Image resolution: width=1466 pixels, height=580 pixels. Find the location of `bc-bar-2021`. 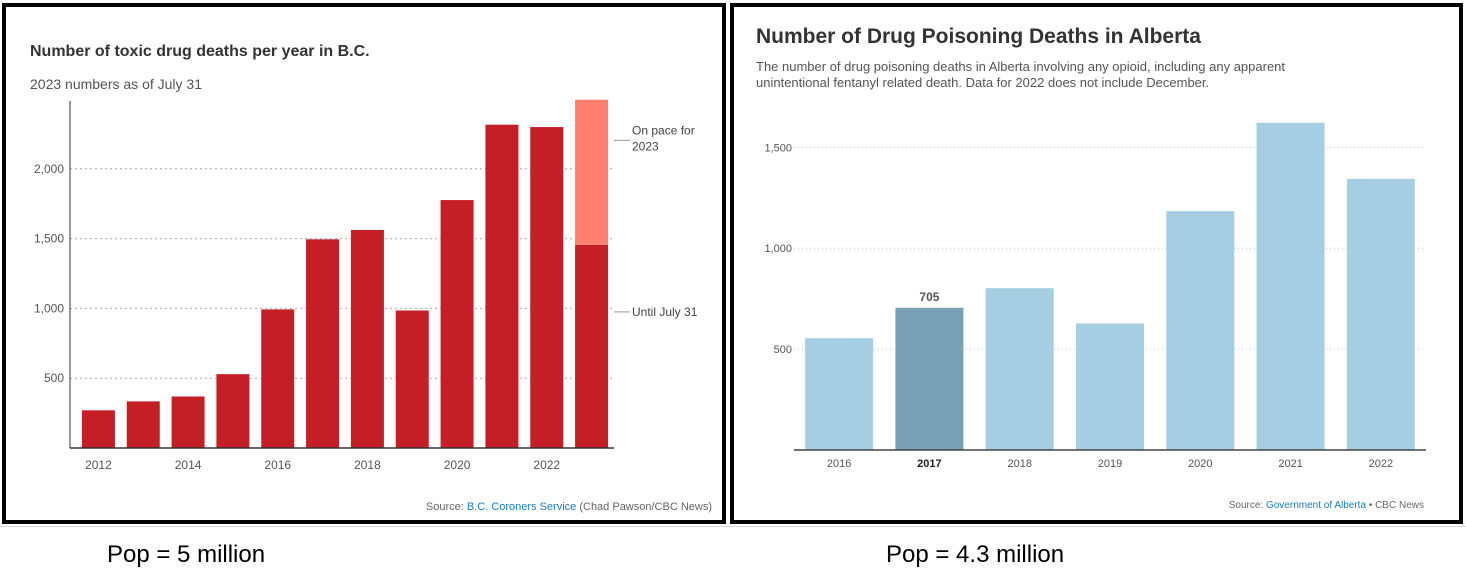

bc-bar-2021 is located at coordinates (502, 286).